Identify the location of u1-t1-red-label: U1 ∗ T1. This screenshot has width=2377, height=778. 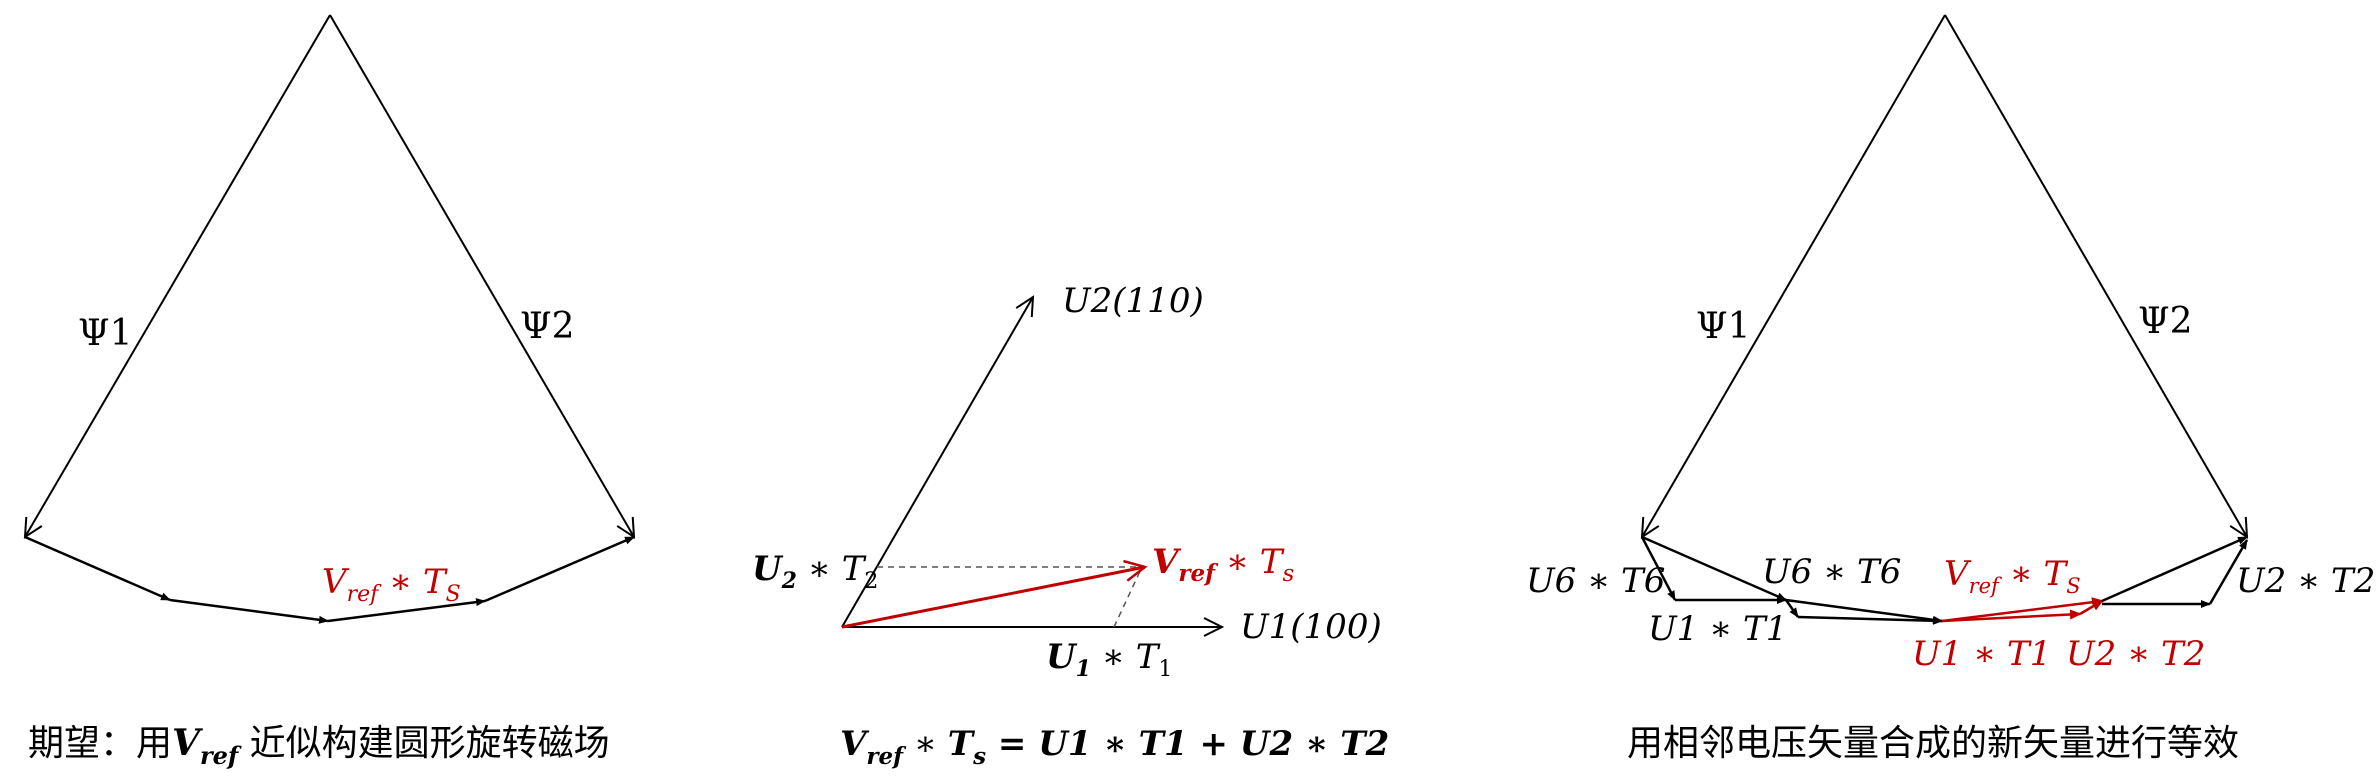
(1981, 654).